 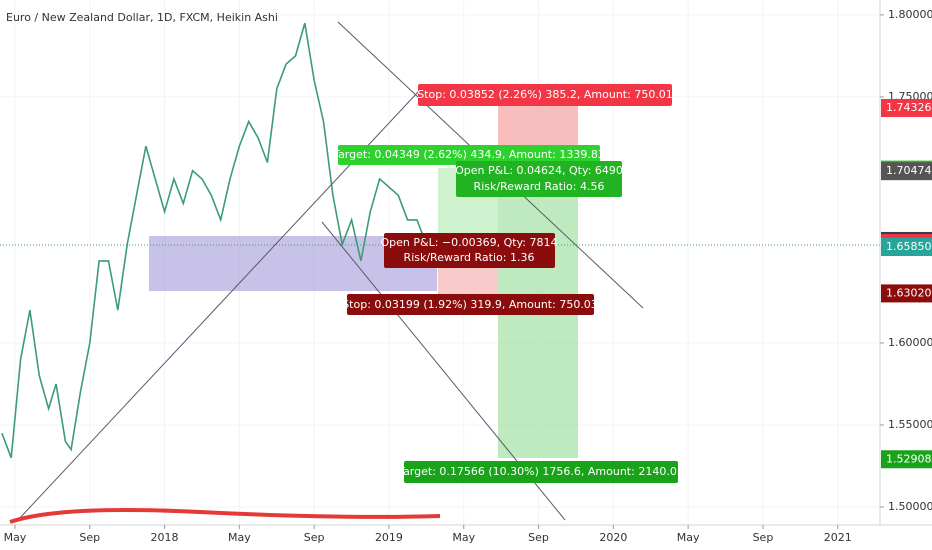 I want to click on pnl-label: Risk/Reward Ratio: 1.36, so click(x=469, y=257).